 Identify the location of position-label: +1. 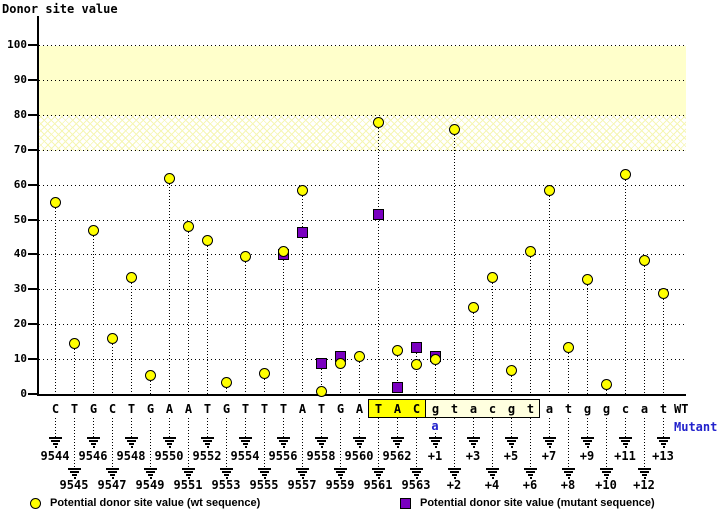
(435, 456).